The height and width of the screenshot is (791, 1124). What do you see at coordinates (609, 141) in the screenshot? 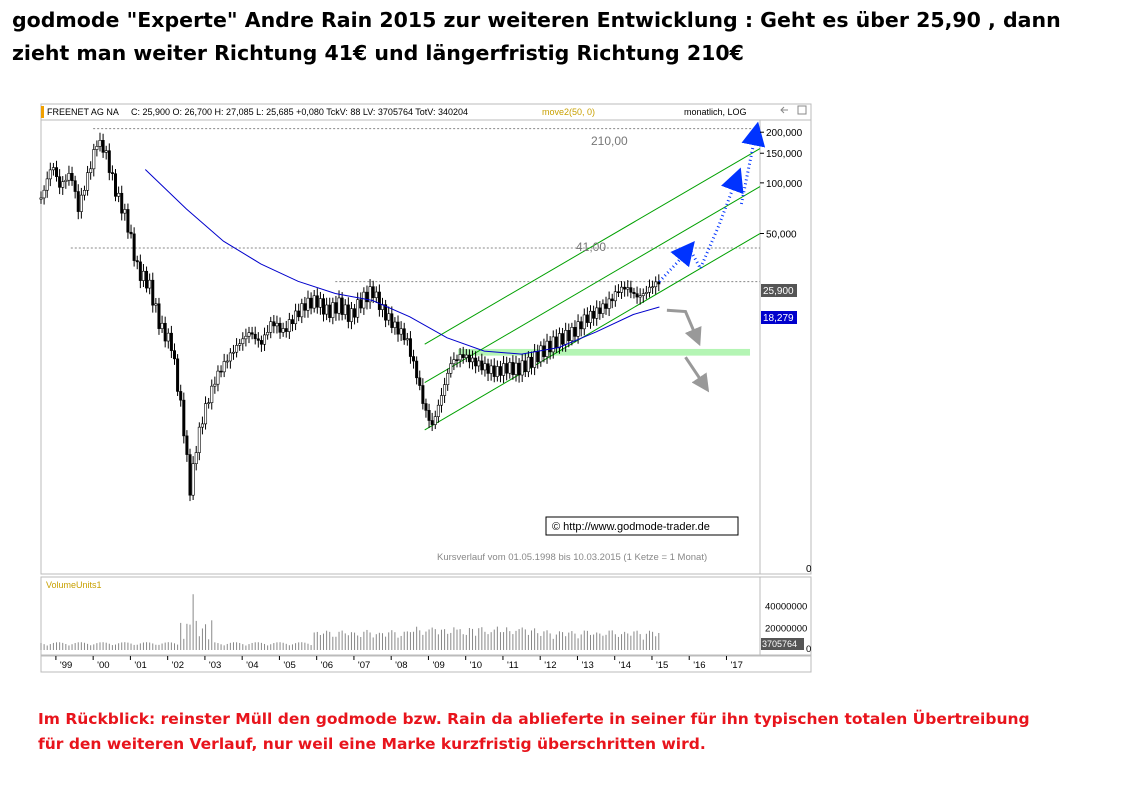
I see `target-far-label: 210,00` at bounding box center [609, 141].